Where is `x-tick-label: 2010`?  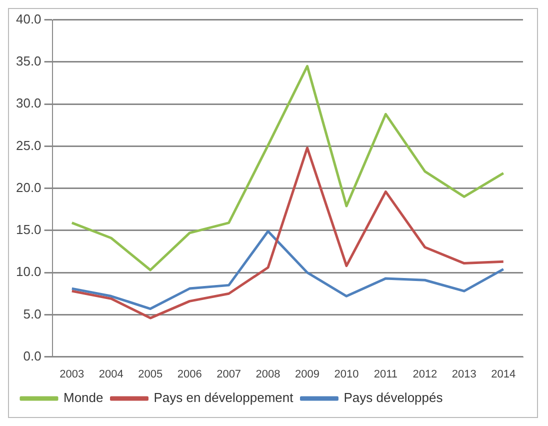
x-tick-label: 2010 is located at coordinates (346, 374).